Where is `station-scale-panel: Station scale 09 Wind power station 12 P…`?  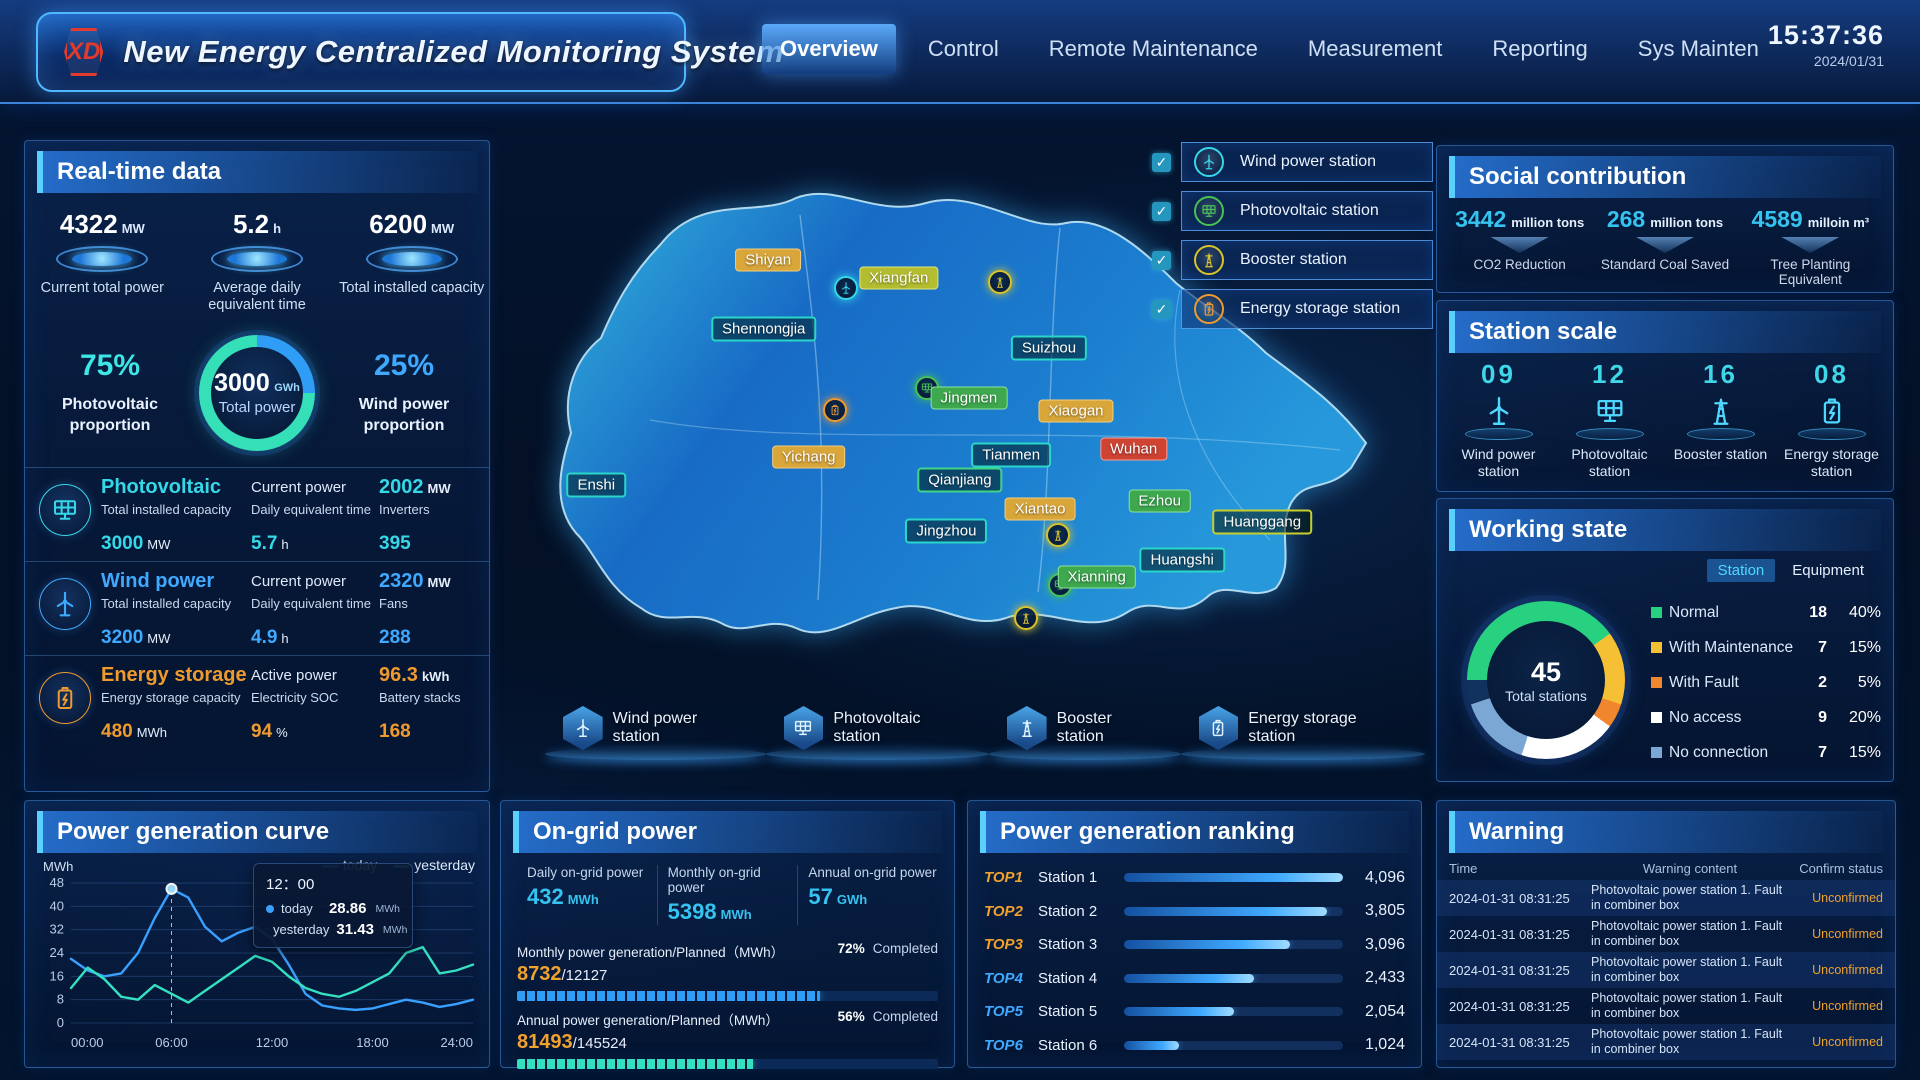 station-scale-panel: Station scale 09 Wind power station 12 P… is located at coordinates (1665, 396).